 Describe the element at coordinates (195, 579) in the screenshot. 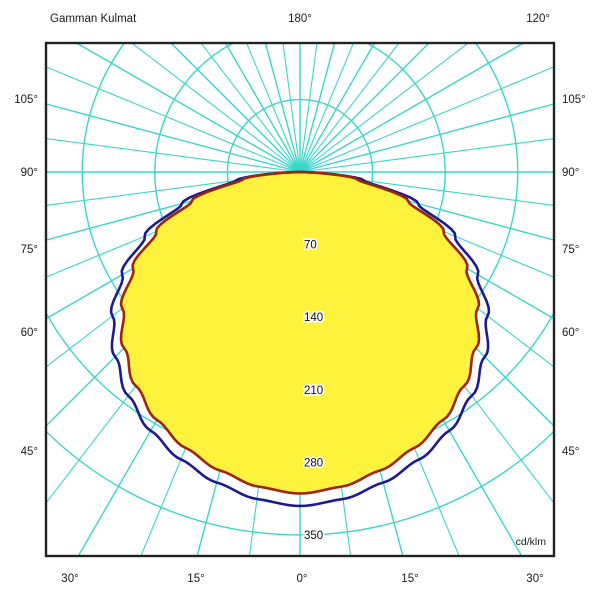

I see `bottom-axis-label-15-left: 15°` at that location.